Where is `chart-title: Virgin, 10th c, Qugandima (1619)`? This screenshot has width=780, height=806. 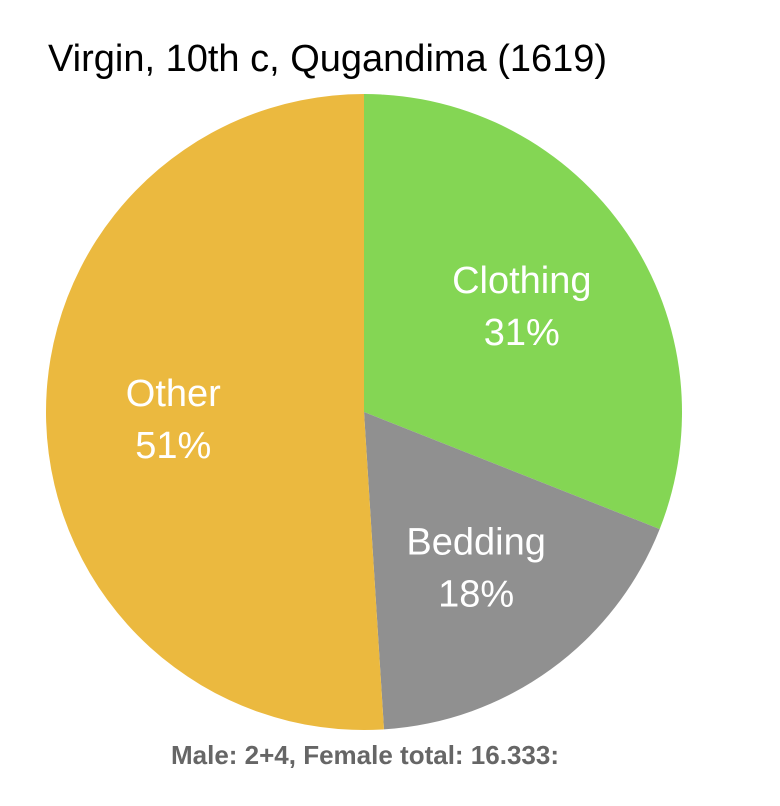
chart-title: Virgin, 10th c, Qugandima (1619) is located at coordinates (328, 59).